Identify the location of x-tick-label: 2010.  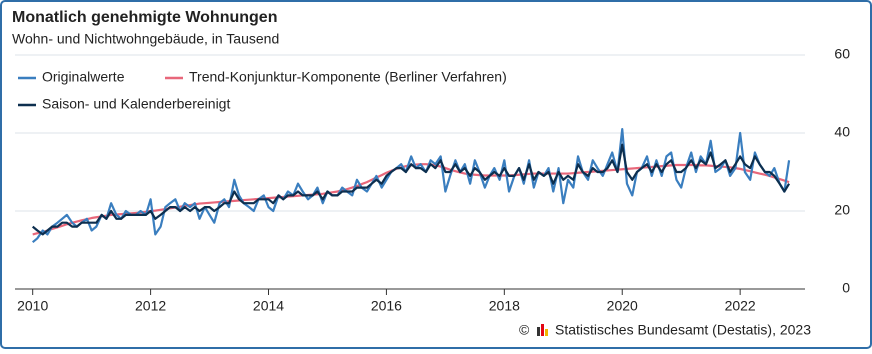
(32, 306).